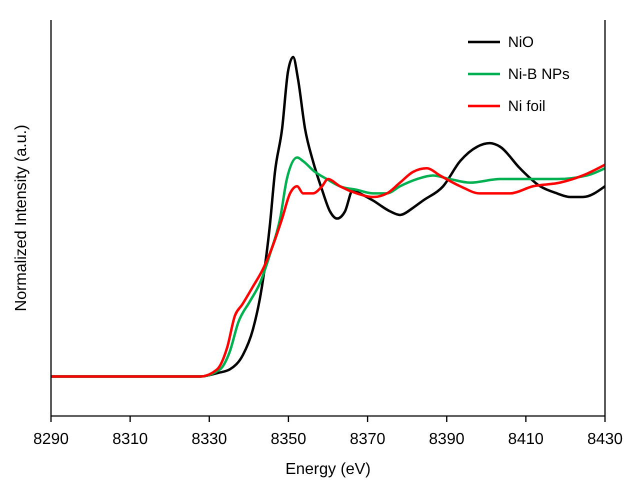  Describe the element at coordinates (288, 439) in the screenshot. I see `x-tick-label: 8350` at that location.